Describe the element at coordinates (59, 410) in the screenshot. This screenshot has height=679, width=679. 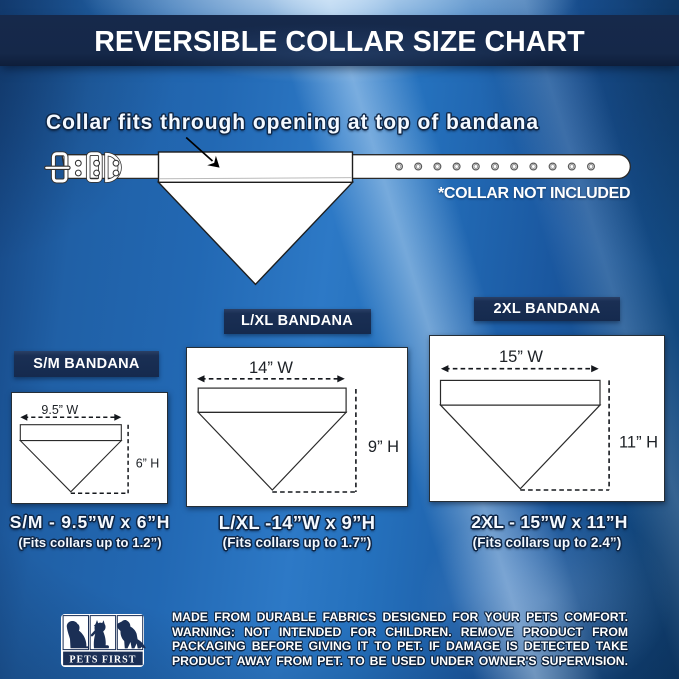
I see `svg-text: 9.5” W` at that location.